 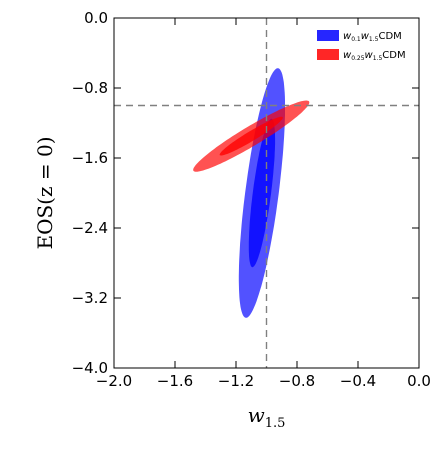 I want to click on legend-swatch-series2, so click(x=328, y=54).